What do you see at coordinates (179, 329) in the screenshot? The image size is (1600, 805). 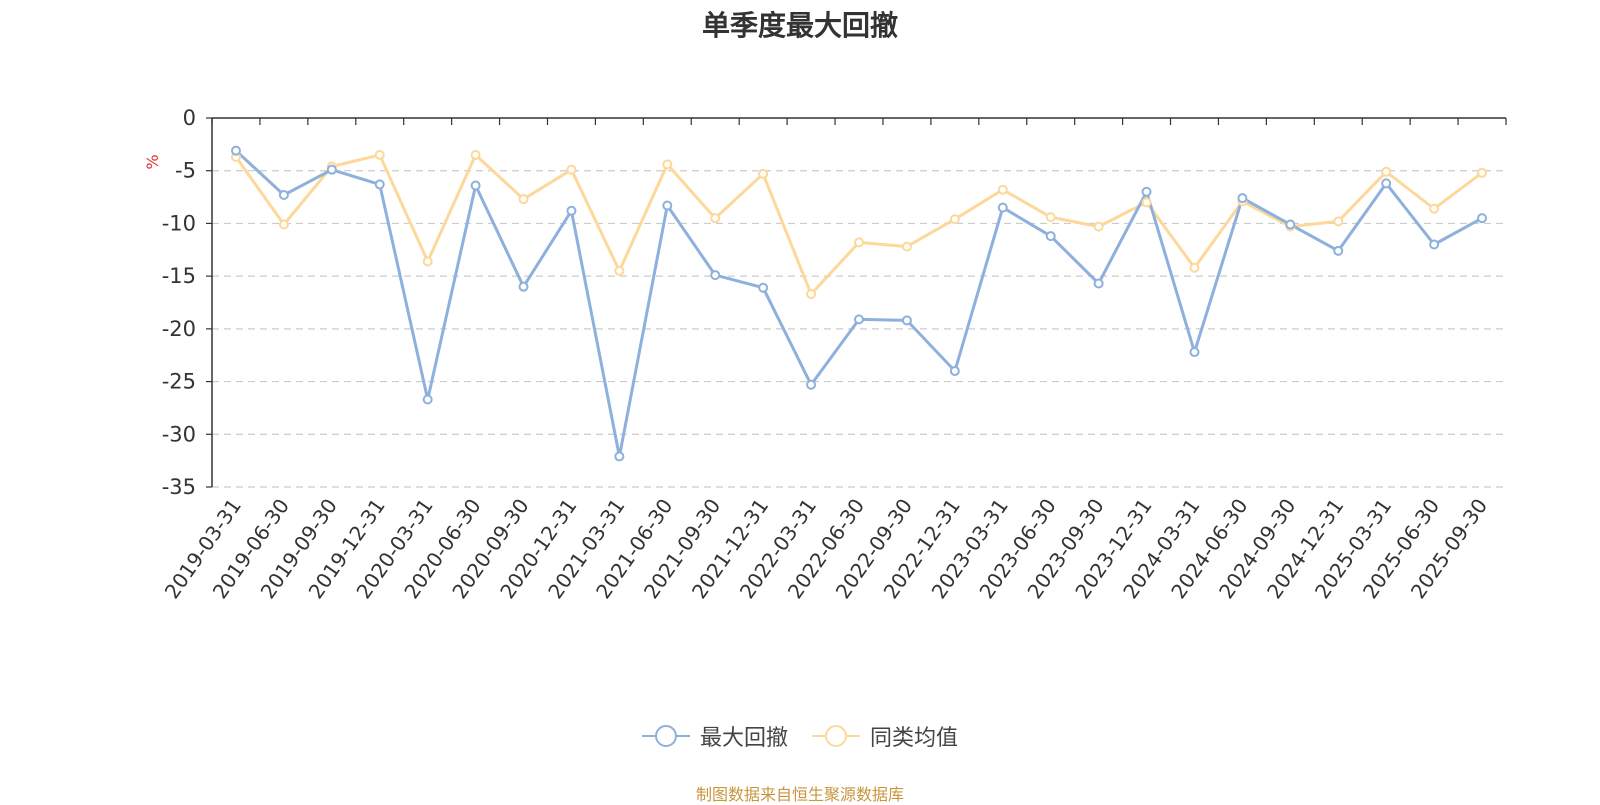 I see `y-tick-label: -20` at bounding box center [179, 329].